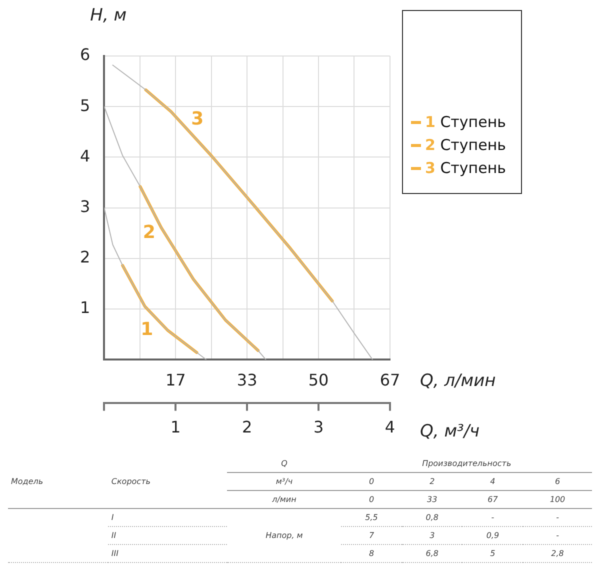  I want to click on text: 5,5, so click(371, 517).